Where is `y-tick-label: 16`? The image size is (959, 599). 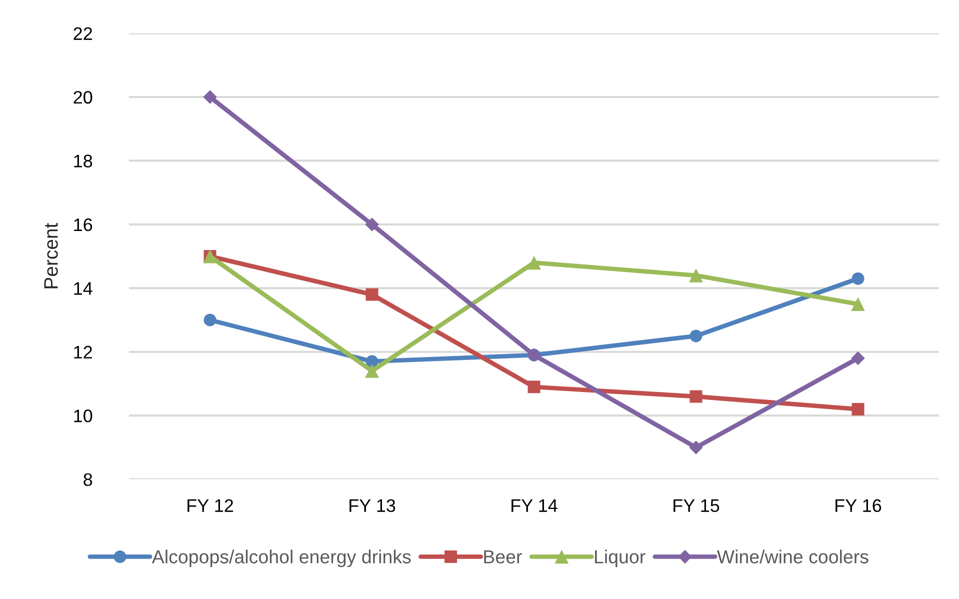
y-tick-label: 16 is located at coordinates (83, 225).